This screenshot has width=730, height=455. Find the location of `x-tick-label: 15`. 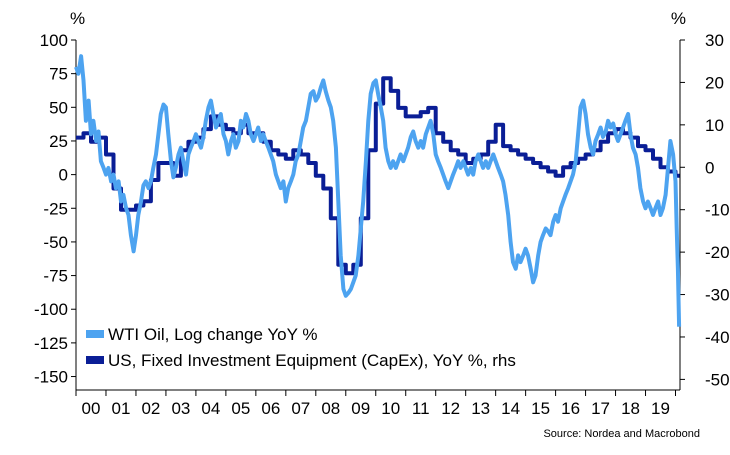

x-tick-label: 15 is located at coordinates (540, 408).